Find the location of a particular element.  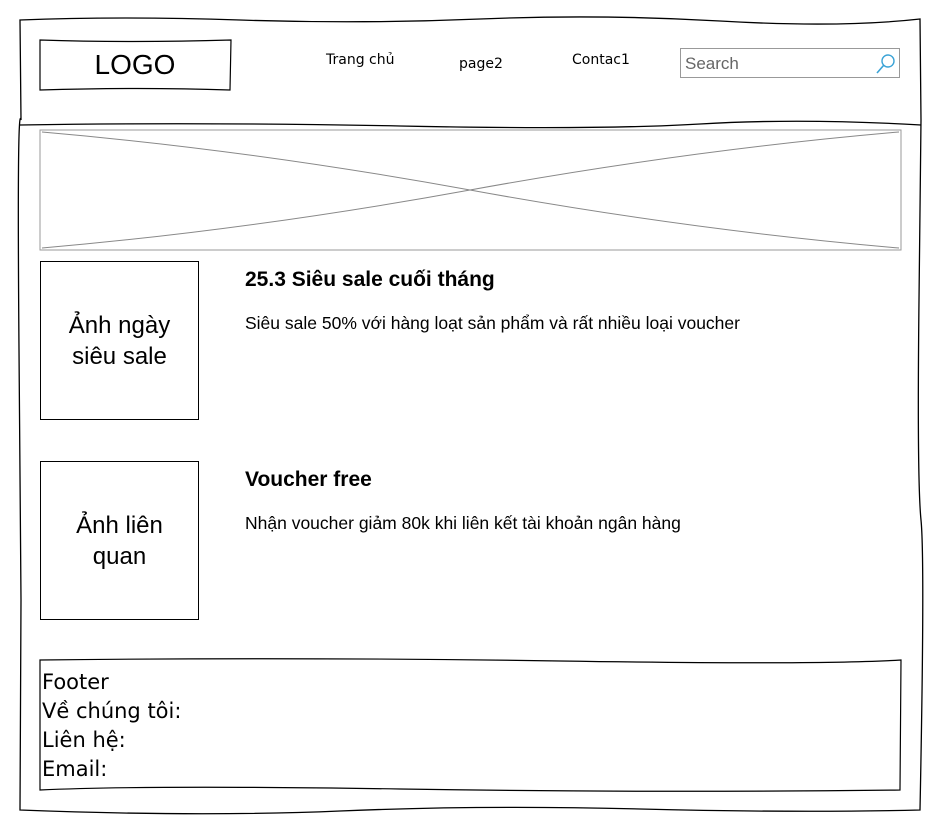

nav-link-page2: page2 is located at coordinates (481, 64).